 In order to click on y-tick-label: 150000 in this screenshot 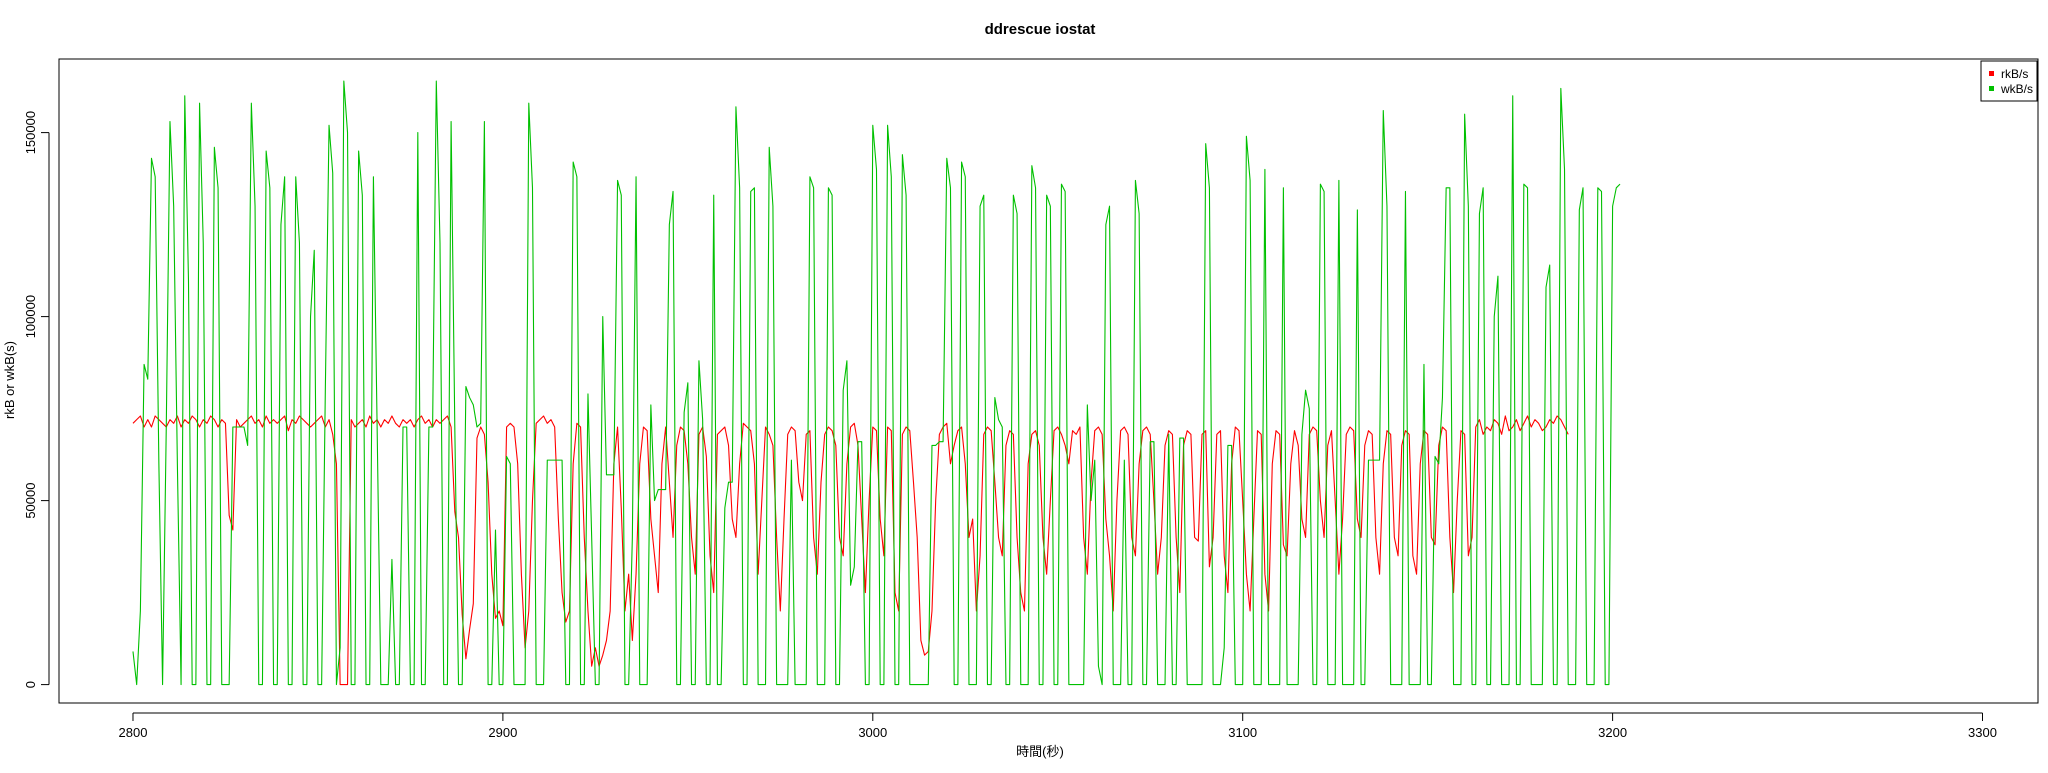, I will do `click(30, 132)`.